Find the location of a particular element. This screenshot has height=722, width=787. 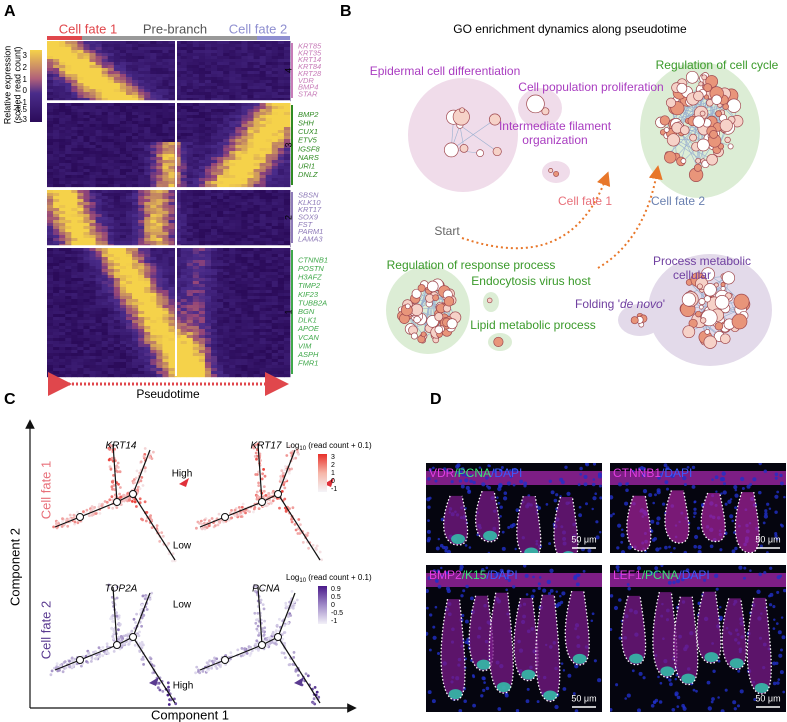

gene-label: DLK1 is located at coordinates (307, 320).